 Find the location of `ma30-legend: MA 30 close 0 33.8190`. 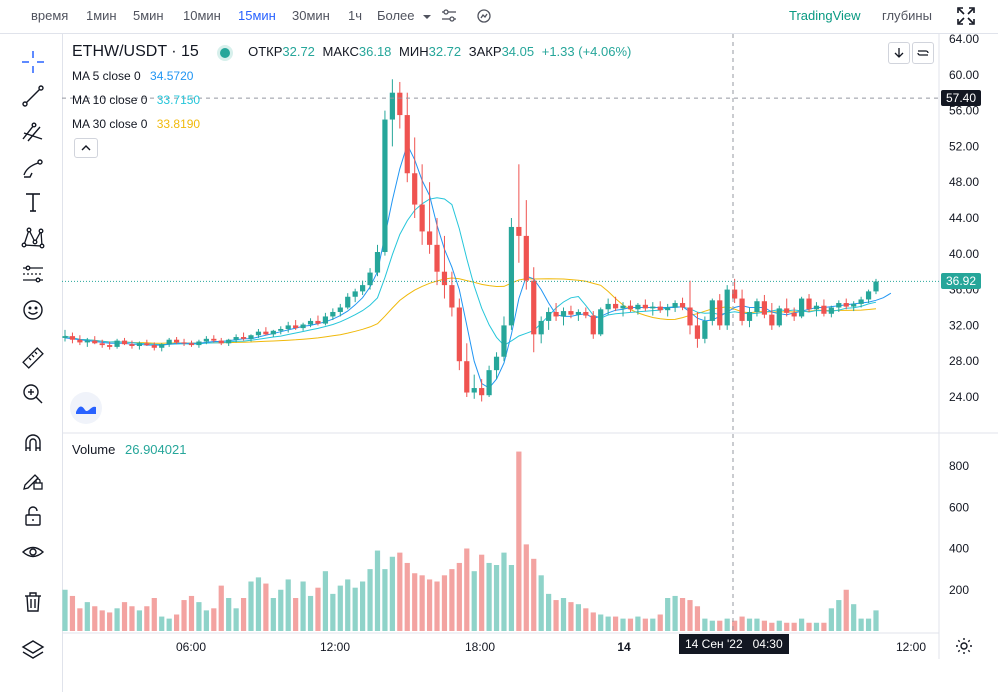

ma30-legend: MA 30 close 0 33.8190 is located at coordinates (136, 124).